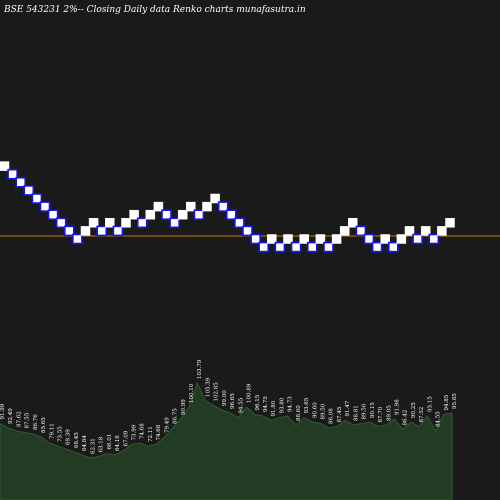  I want to click on volume-value-label: 102.85, so click(217, 392).